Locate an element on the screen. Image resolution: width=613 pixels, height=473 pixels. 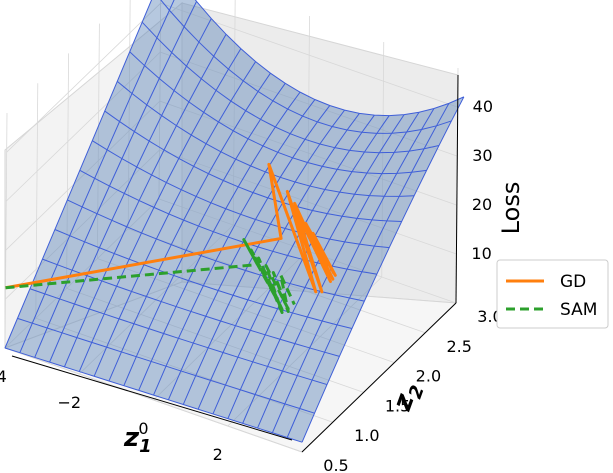
legend-box is located at coordinates (552, 294).